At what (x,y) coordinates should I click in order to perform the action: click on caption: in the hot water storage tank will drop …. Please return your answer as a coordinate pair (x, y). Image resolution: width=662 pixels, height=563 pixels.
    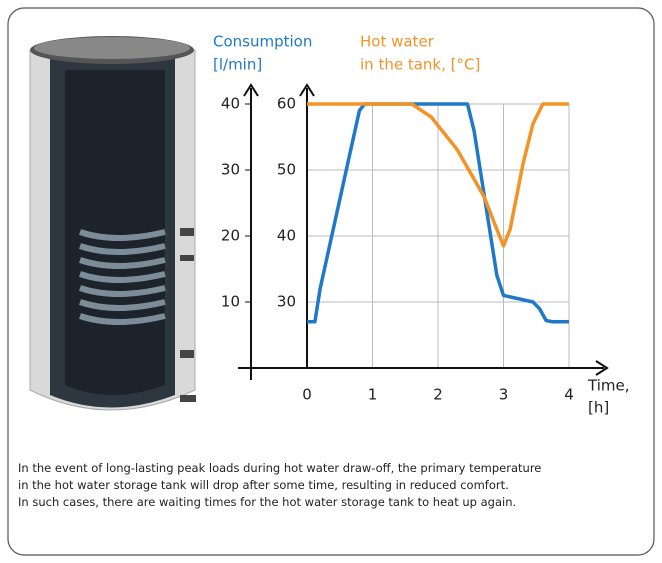
    Looking at the image, I should click on (263, 485).